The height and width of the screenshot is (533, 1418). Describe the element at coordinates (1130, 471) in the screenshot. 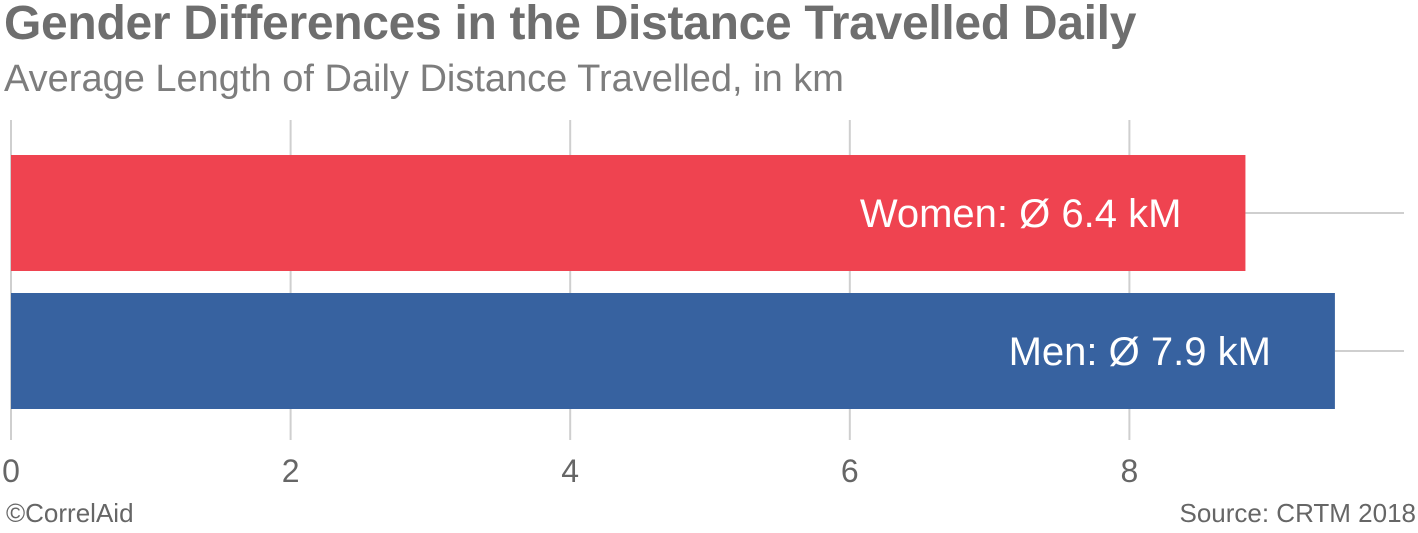

I see `x-tick-label: 8` at that location.